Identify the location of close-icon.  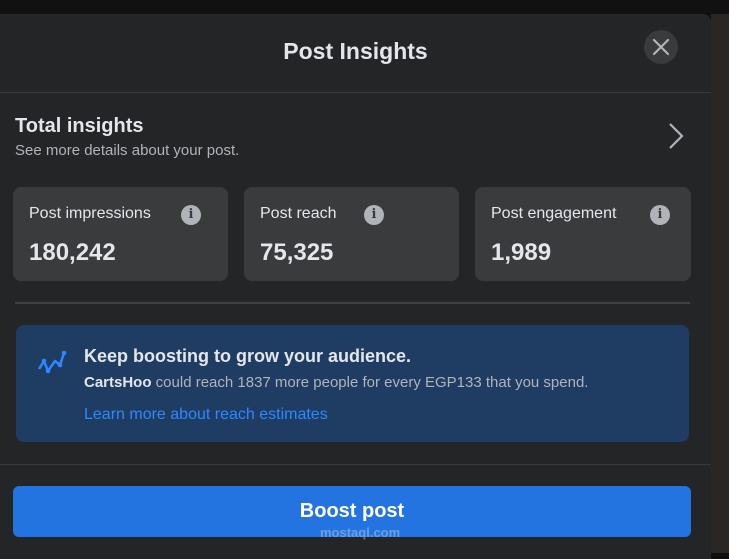
(661, 47).